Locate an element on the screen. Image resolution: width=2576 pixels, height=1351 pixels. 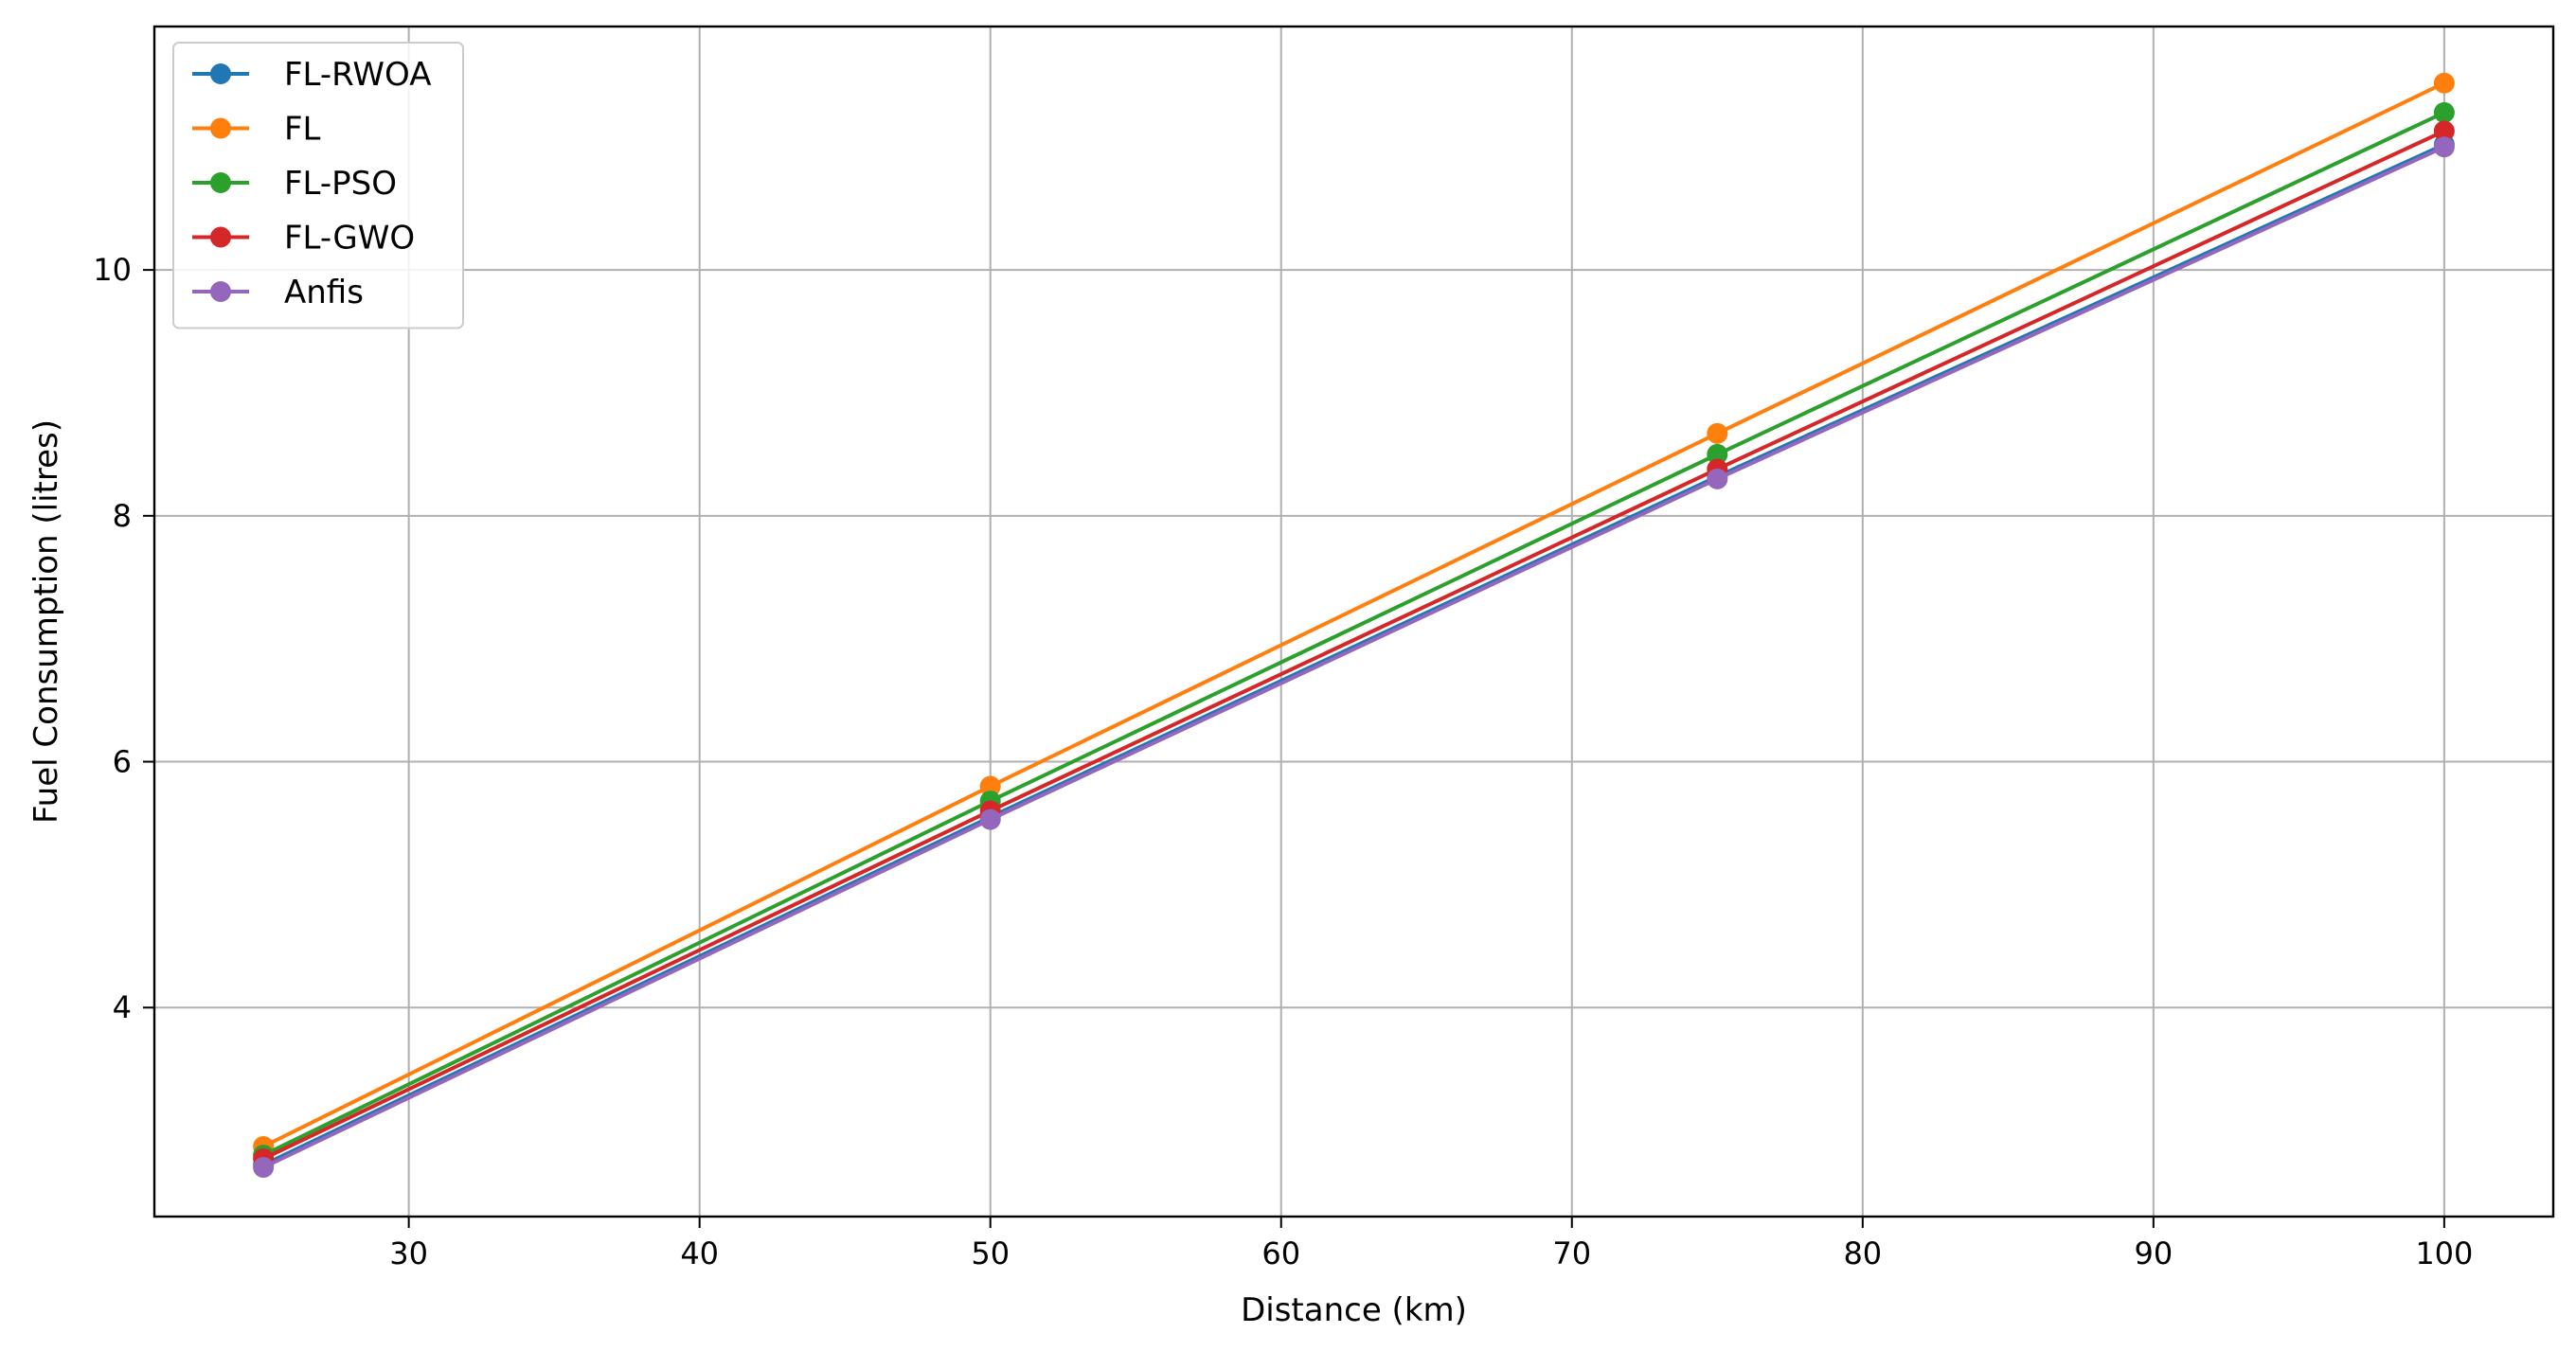
y-axis-label: Fuel Consumption (litres) is located at coordinates (46, 621).